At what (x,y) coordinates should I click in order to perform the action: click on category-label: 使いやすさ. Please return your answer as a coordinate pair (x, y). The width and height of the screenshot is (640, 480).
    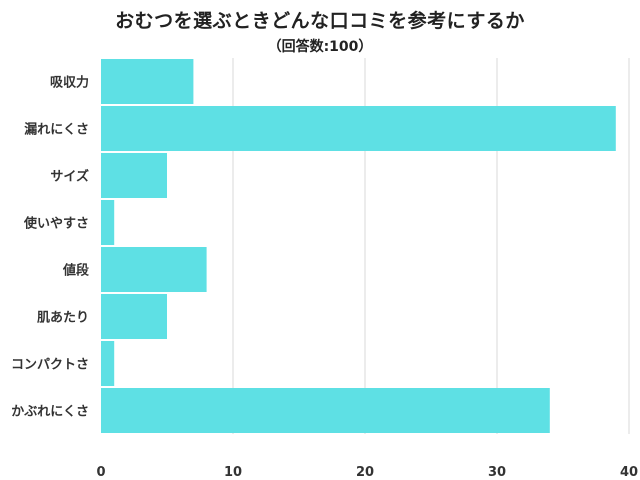
    Looking at the image, I should click on (56, 224).